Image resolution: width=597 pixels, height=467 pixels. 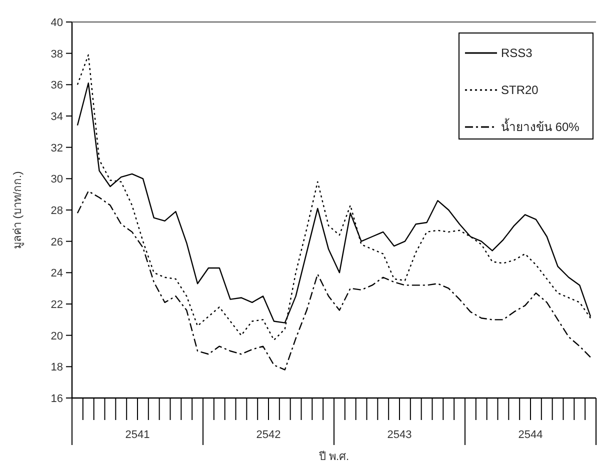 What do you see at coordinates (334, 456) in the screenshot?
I see `x-axis-title: ปี พ.ศ.` at bounding box center [334, 456].